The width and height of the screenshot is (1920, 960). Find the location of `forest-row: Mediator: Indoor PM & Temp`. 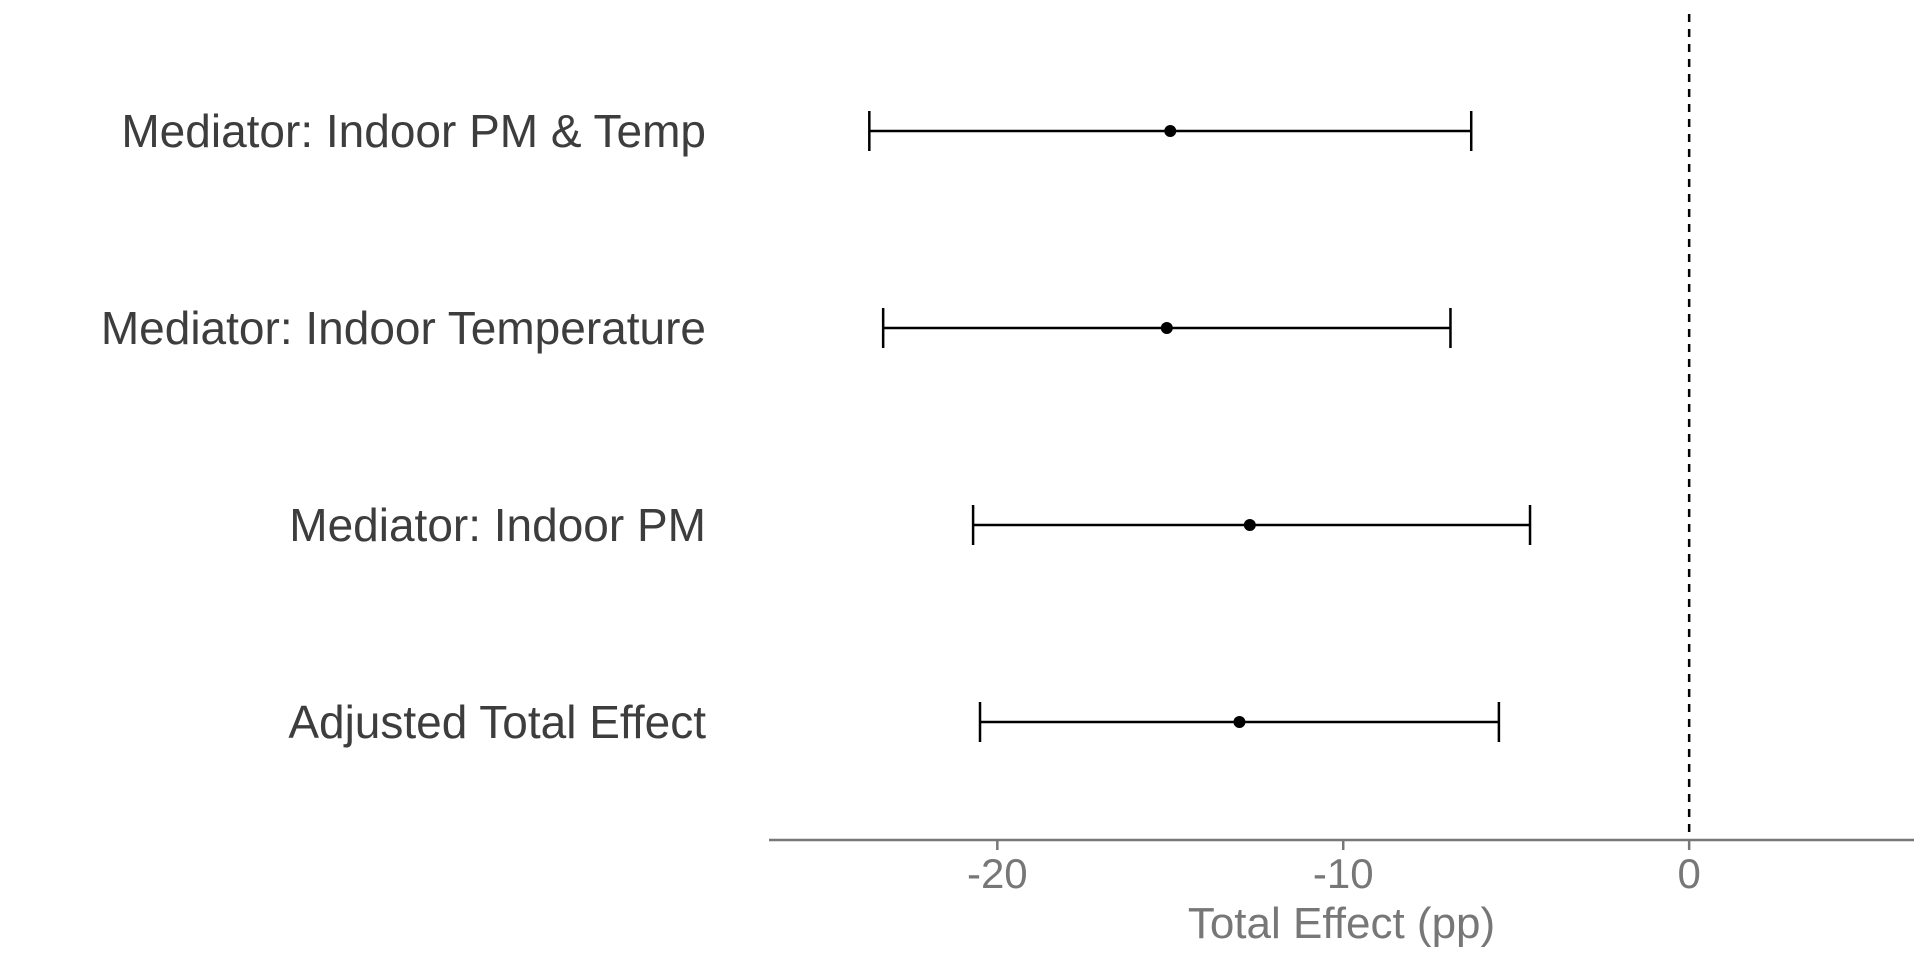

forest-row: Mediator: Indoor PM & Temp is located at coordinates (797, 131).